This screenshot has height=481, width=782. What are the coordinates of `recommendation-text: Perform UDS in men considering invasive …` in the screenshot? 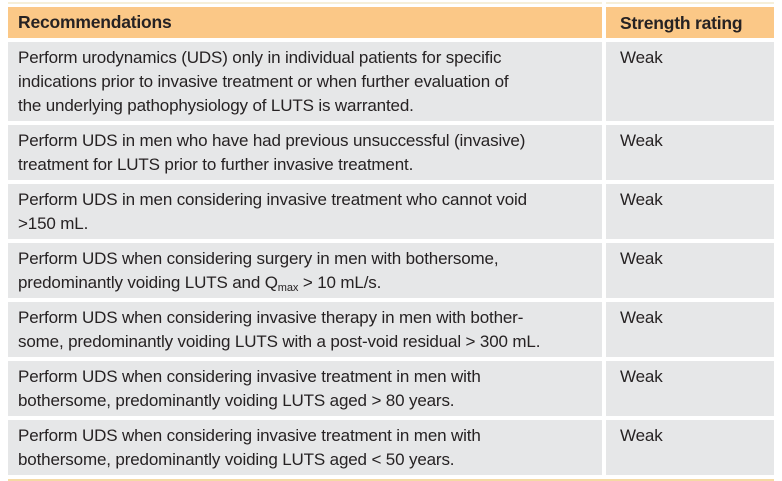 It's located at (272, 211).